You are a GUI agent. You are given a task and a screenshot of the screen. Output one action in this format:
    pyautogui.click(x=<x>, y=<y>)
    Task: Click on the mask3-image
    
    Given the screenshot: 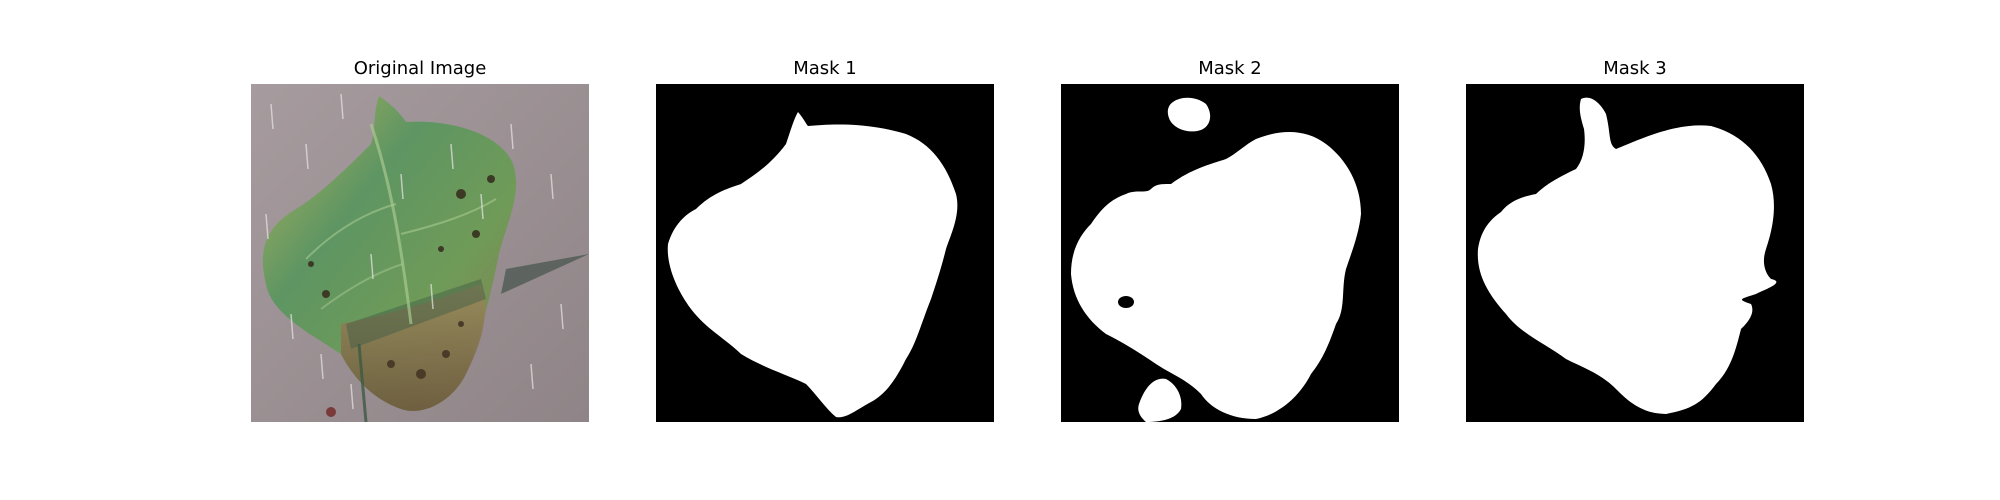 What is the action you would take?
    pyautogui.click(x=1635, y=253)
    